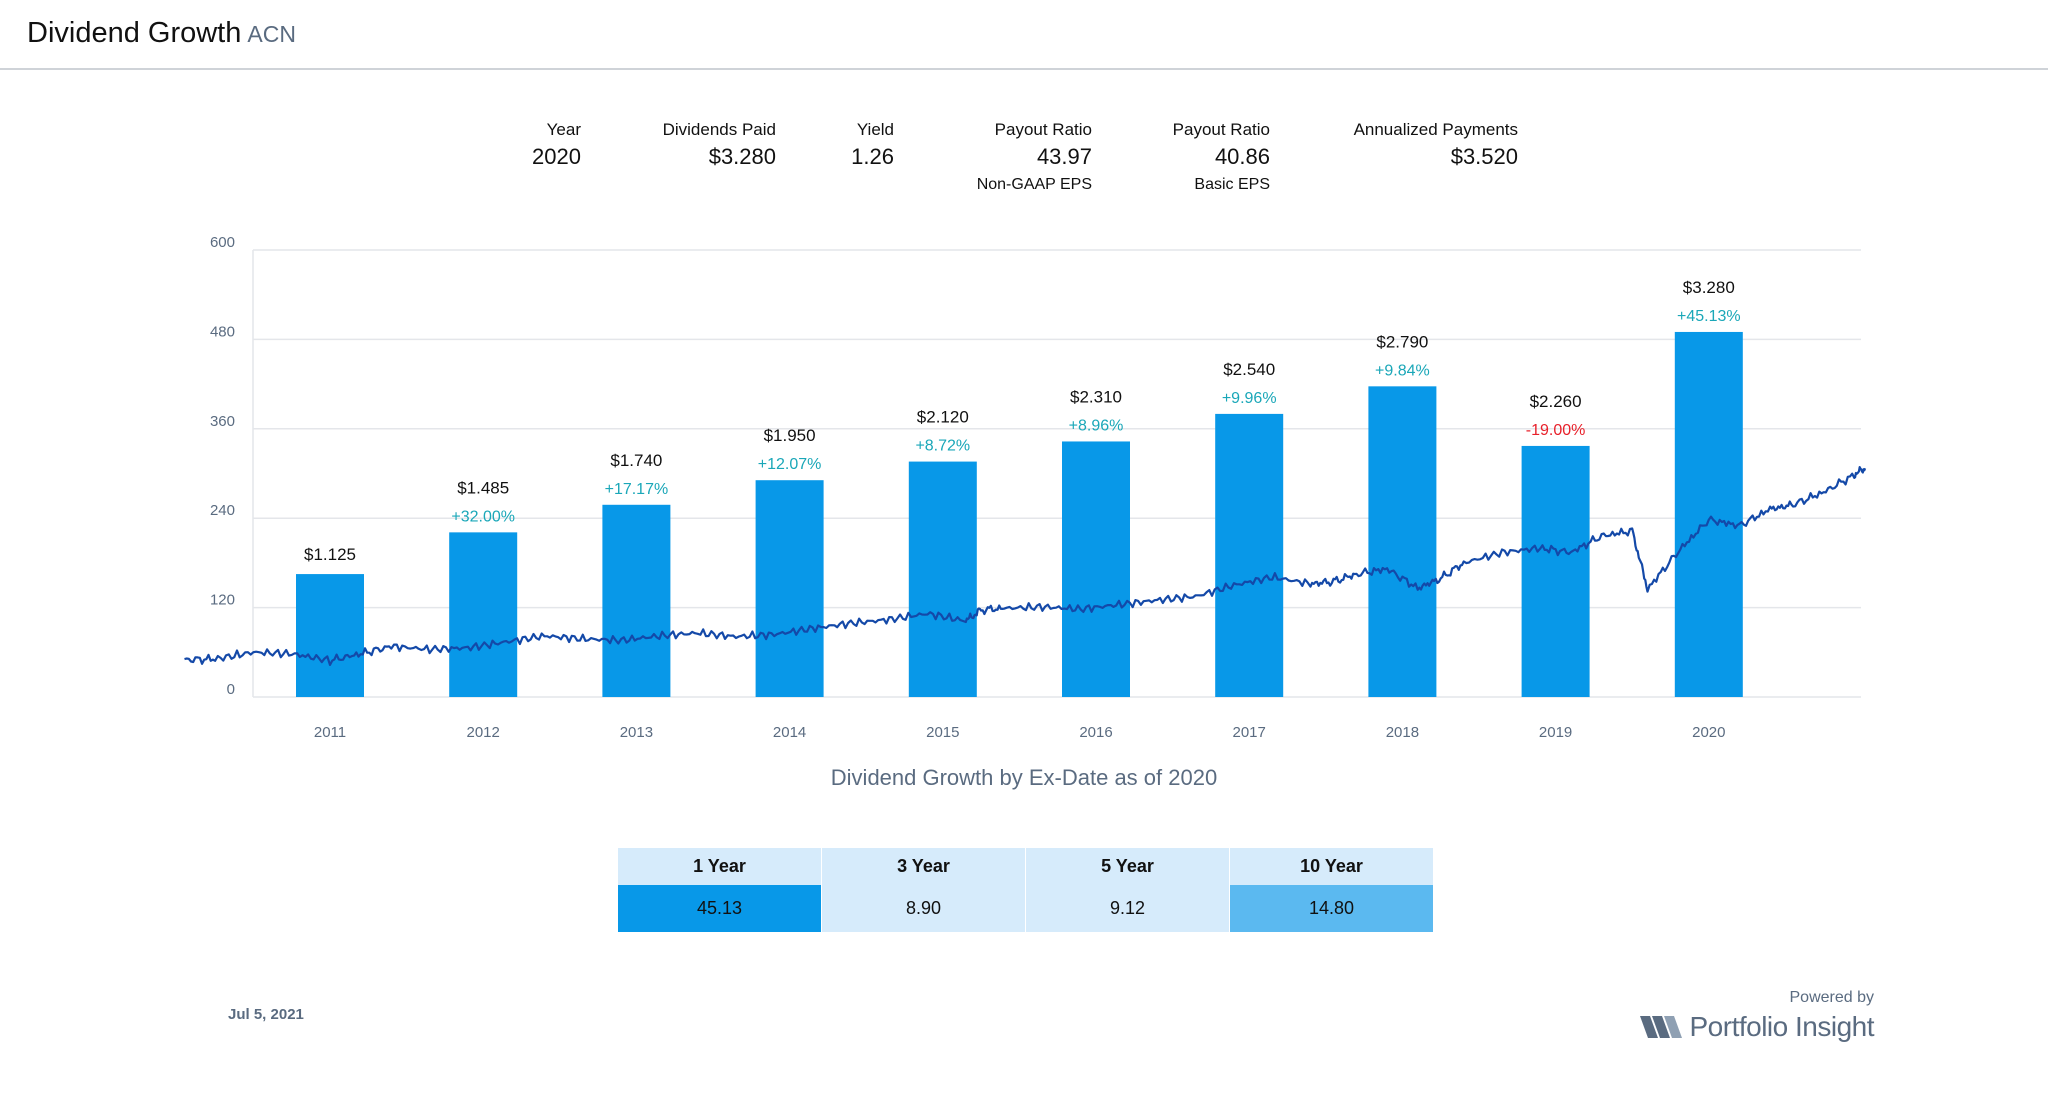  Describe the element at coordinates (1556, 401) in the screenshot. I see `value-label: $2.260` at that location.